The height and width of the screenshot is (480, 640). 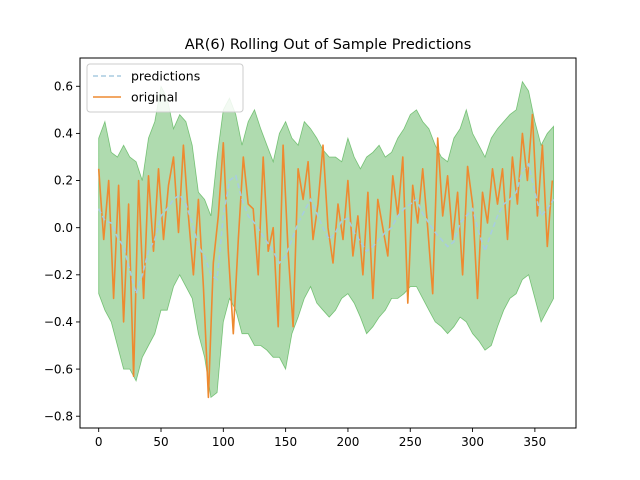 What do you see at coordinates (223, 442) in the screenshot?
I see `x-tick-label: 100` at bounding box center [223, 442].